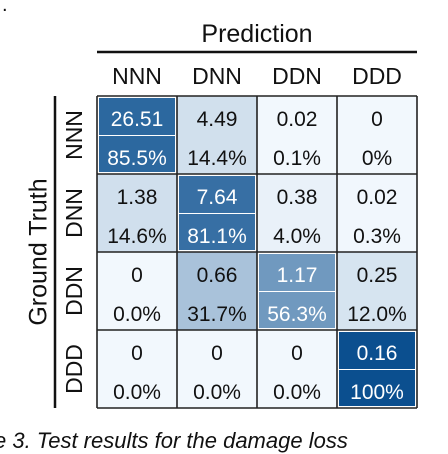 This screenshot has width=448, height=454. I want to click on column-tick-label: DDD, so click(377, 76).